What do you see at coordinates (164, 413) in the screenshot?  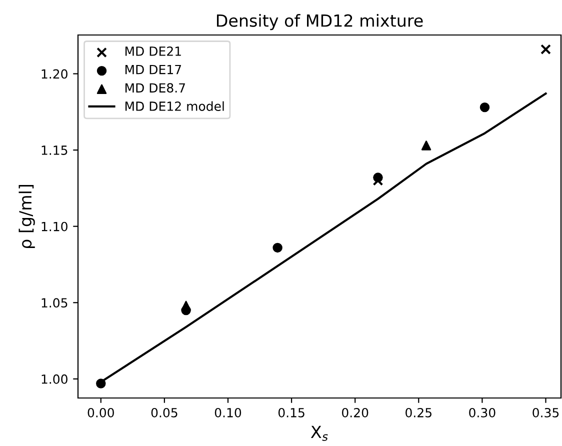 I see `x-tick-label: 0.05` at bounding box center [164, 413].